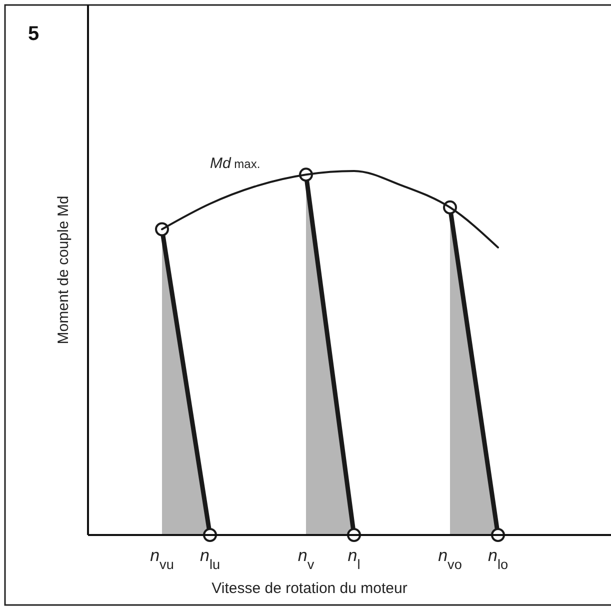 The height and width of the screenshot is (611, 611). I want to click on y-axis-title: Moment de couple Md, so click(63, 270).